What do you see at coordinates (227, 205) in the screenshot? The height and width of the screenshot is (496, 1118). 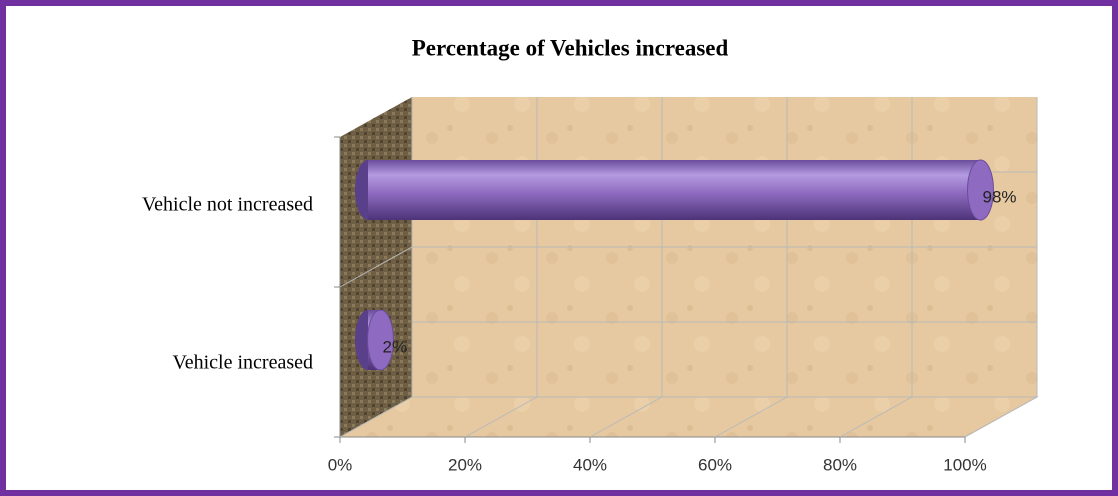 I see `y-tick-label: Vehicle not increased` at bounding box center [227, 205].